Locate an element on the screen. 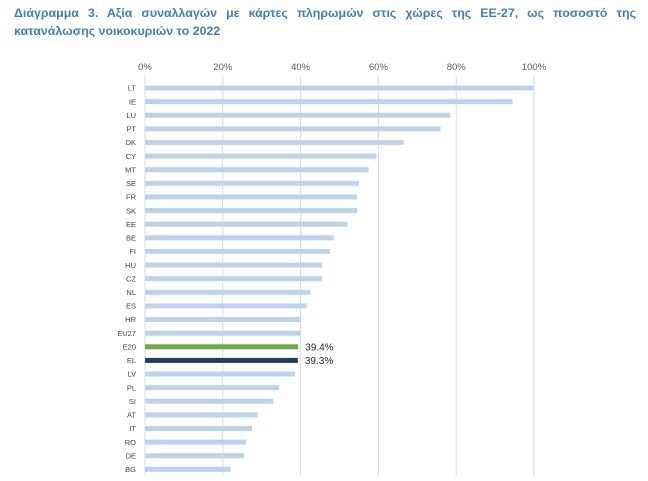  category-label: SI is located at coordinates (132, 401).